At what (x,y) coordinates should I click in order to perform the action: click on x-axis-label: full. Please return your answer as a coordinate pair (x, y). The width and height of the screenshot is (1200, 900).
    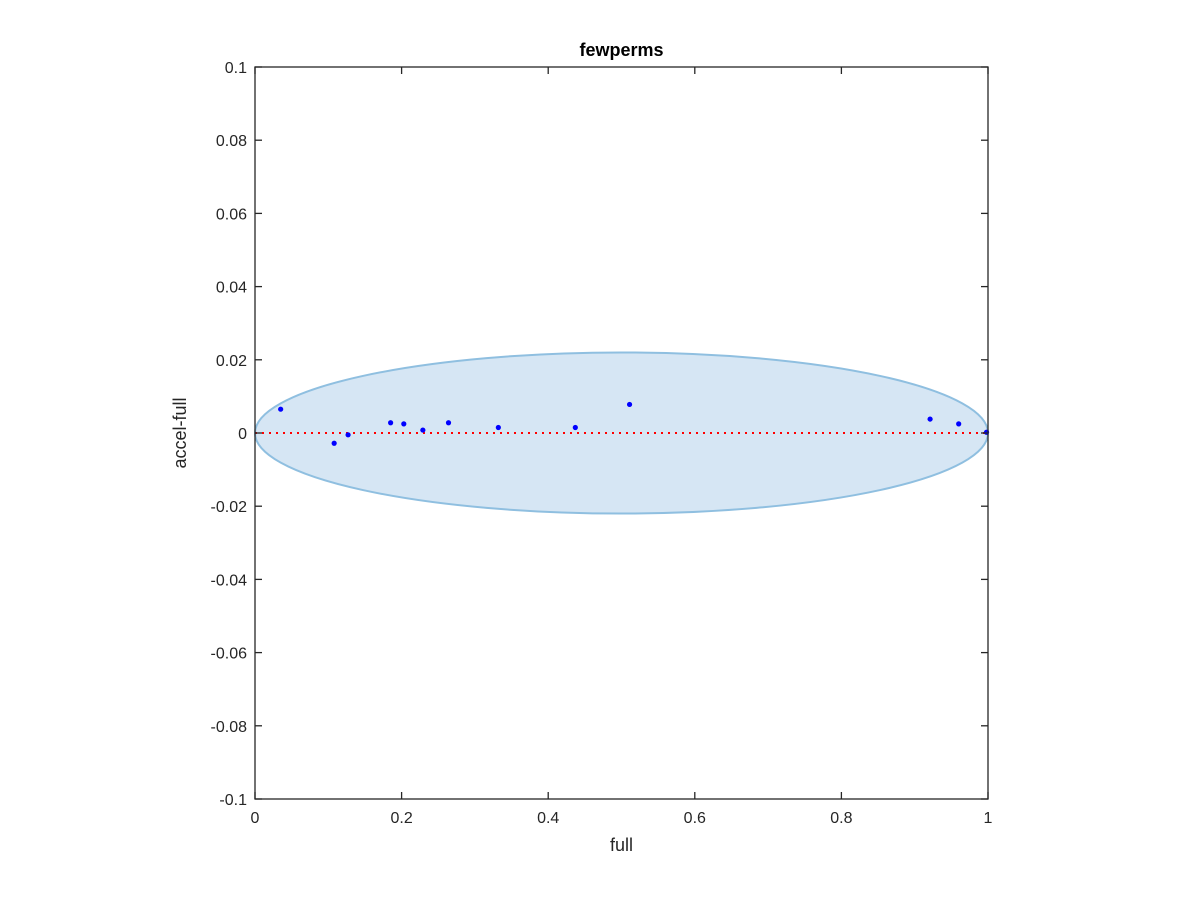
    Looking at the image, I should click on (621, 845).